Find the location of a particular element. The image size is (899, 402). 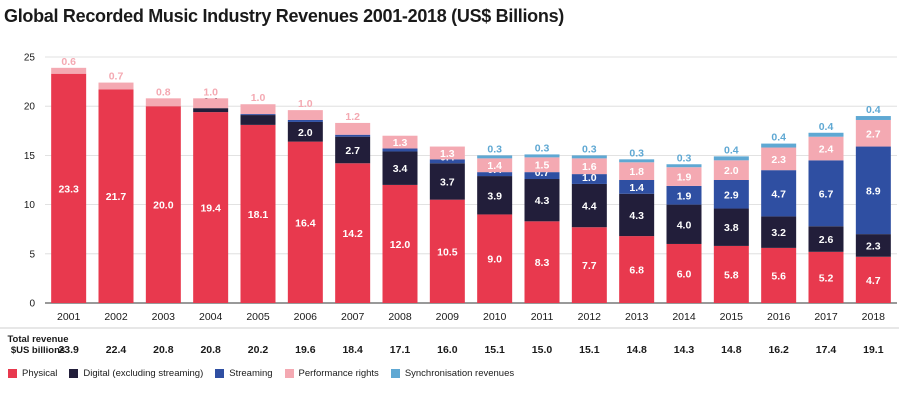

data-label-physical: 5.8 is located at coordinates (731, 275).